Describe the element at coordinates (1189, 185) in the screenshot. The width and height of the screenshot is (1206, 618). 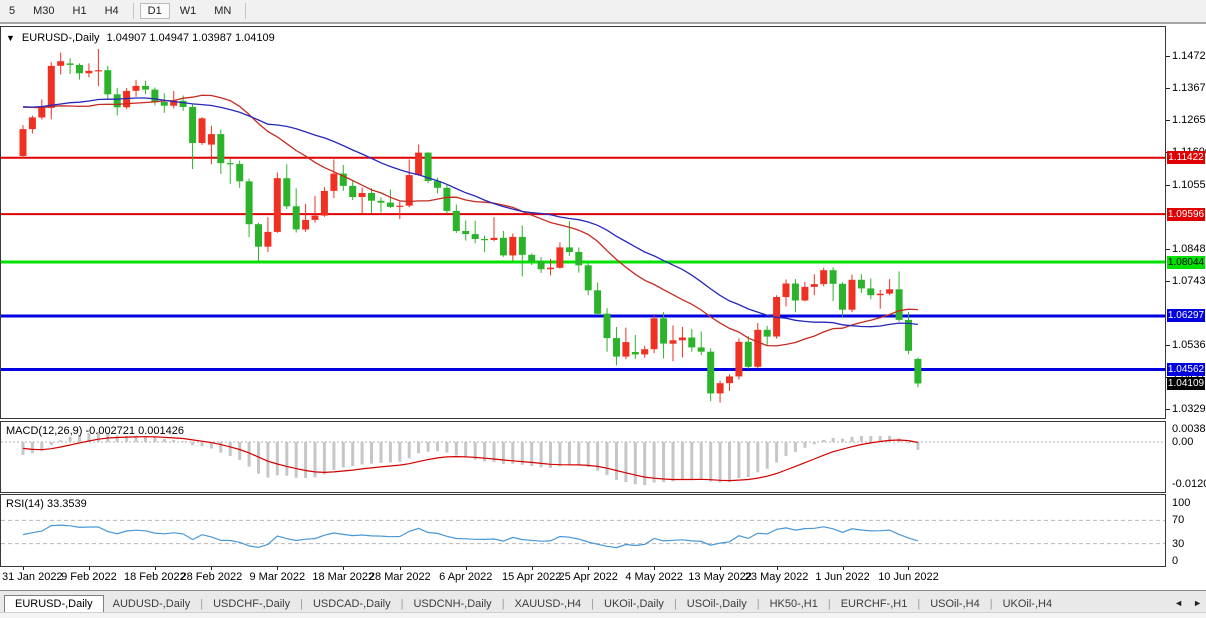
I see `price-axis-label: 1.10550` at that location.